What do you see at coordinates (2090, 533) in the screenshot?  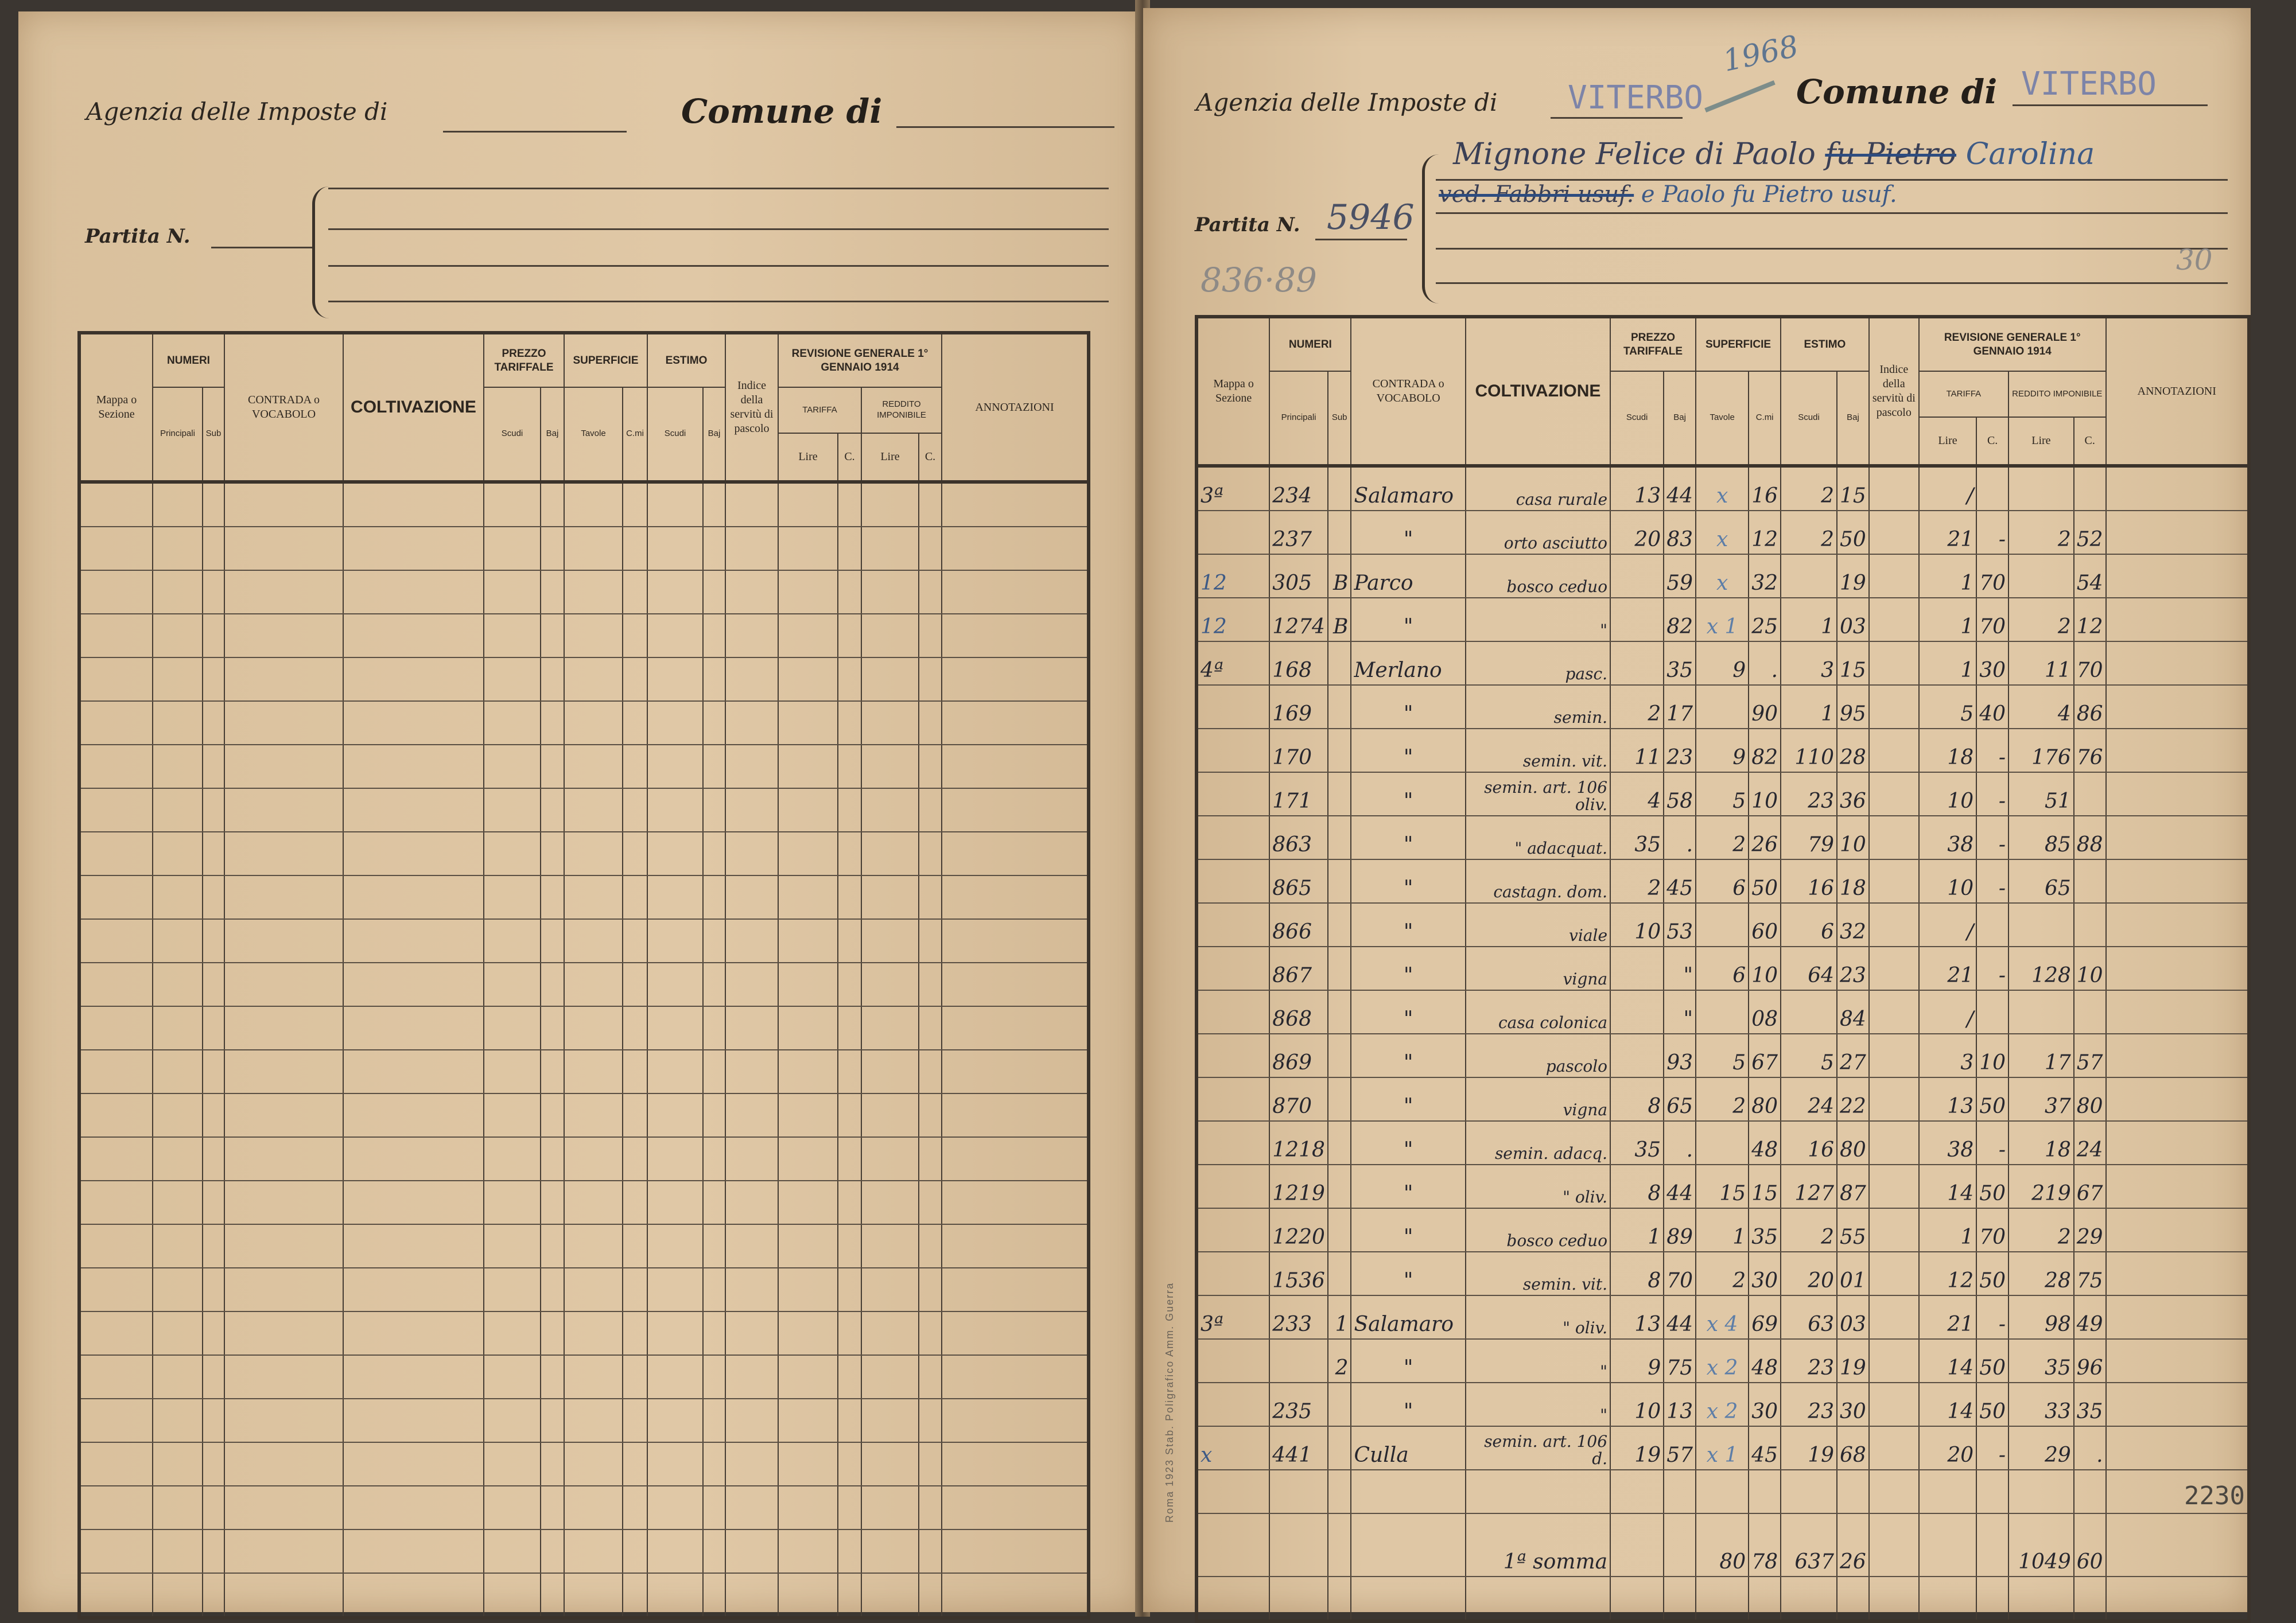 I see `cell-r_c: 52` at bounding box center [2090, 533].